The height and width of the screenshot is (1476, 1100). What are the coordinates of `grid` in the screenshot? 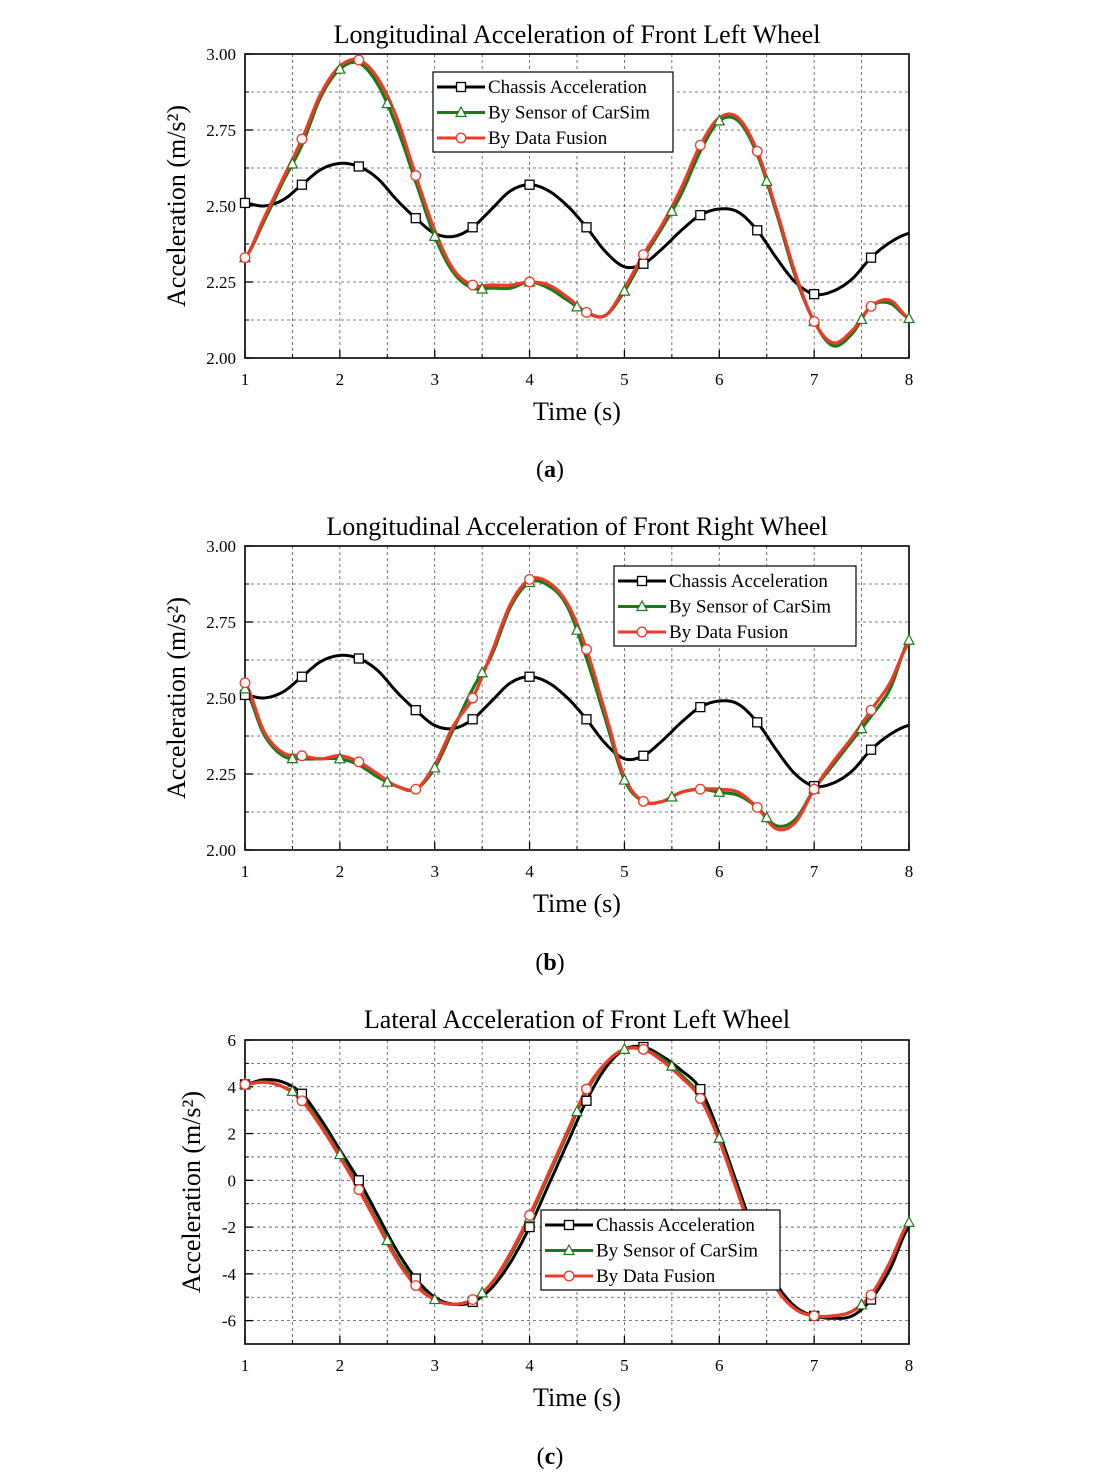 It's located at (577, 1192).